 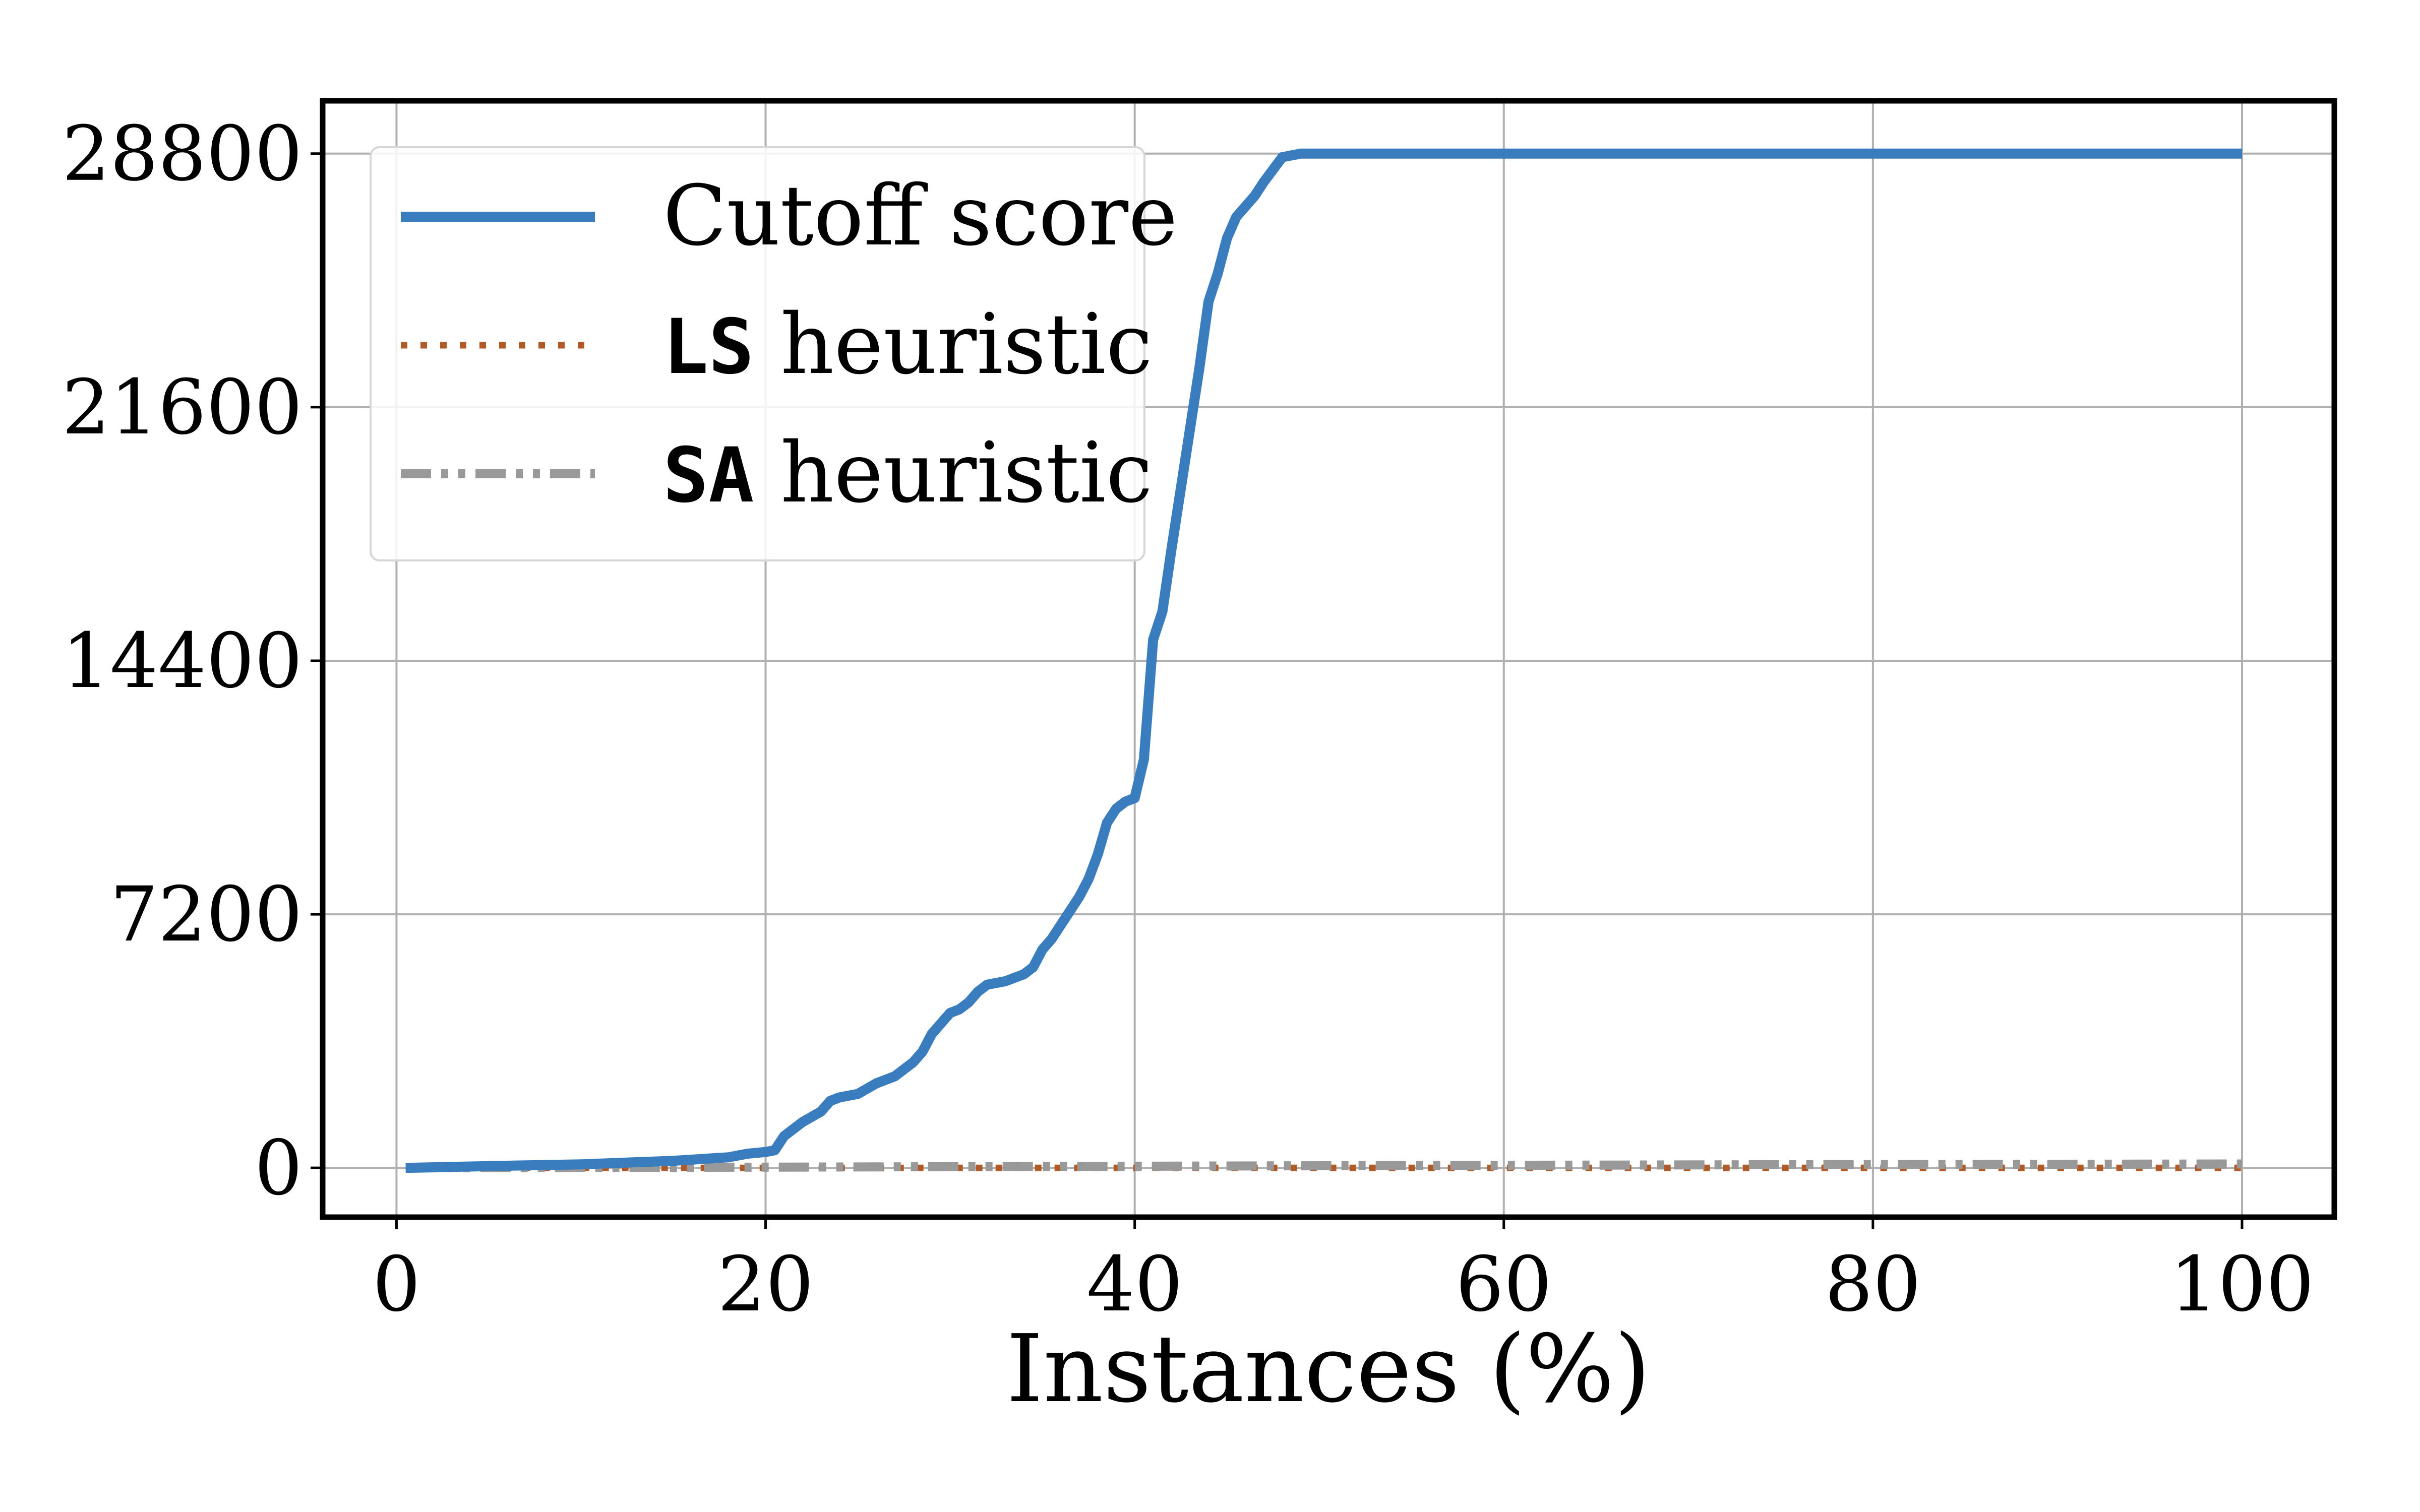 I want to click on x-tick-label: 80, so click(x=1873, y=1285).